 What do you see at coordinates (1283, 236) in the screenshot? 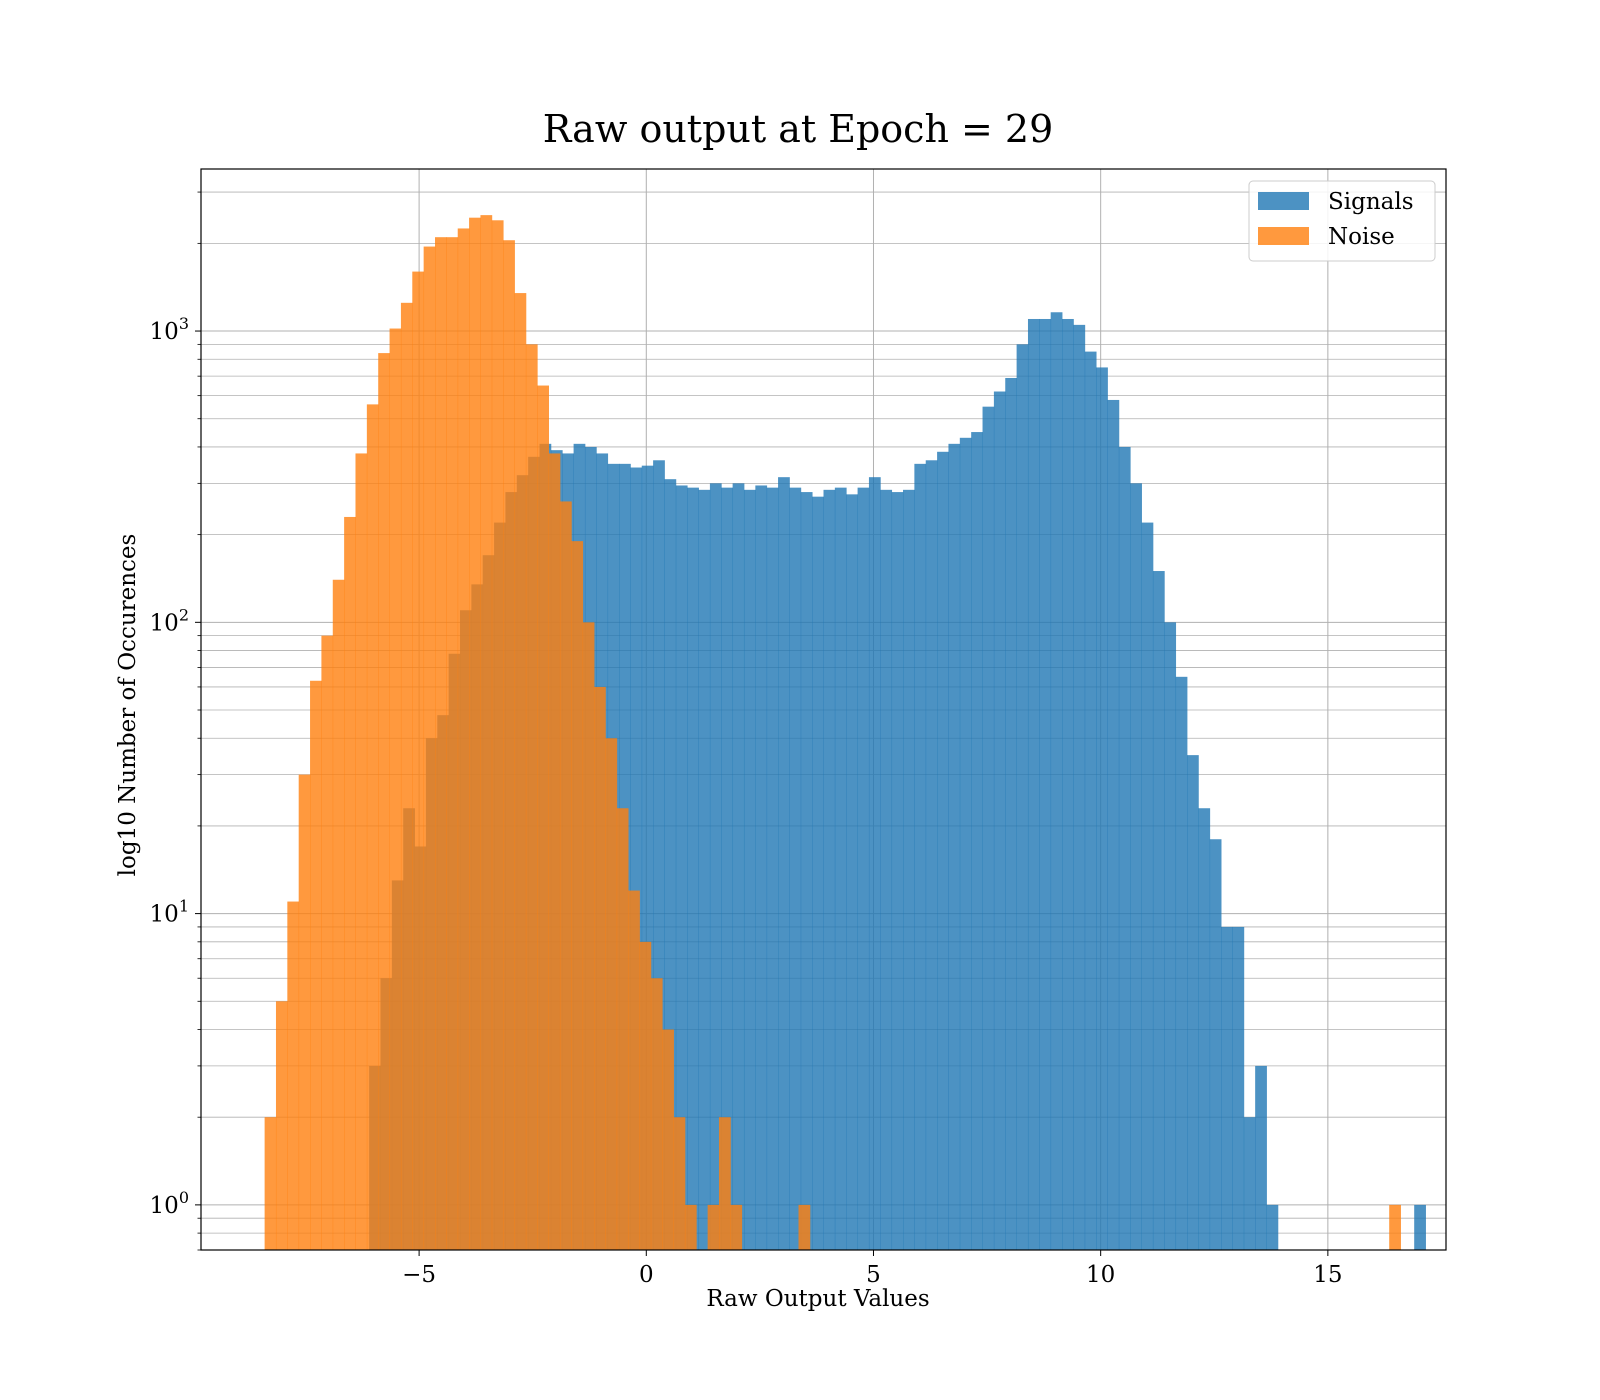
I see `legend-swatch-noise` at bounding box center [1283, 236].